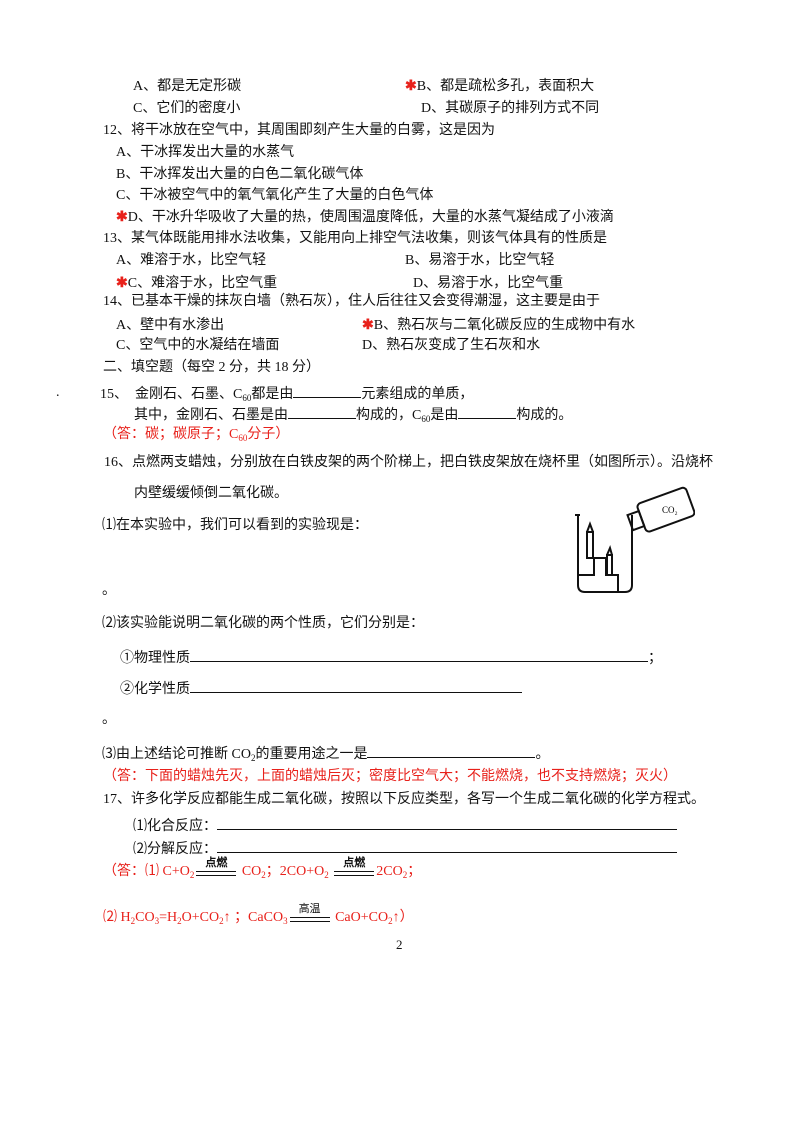 Image resolution: width=800 pixels, height=1132 pixels. What do you see at coordinates (109, 590) in the screenshot?
I see `q16-part1-end: 。` at bounding box center [109, 590].